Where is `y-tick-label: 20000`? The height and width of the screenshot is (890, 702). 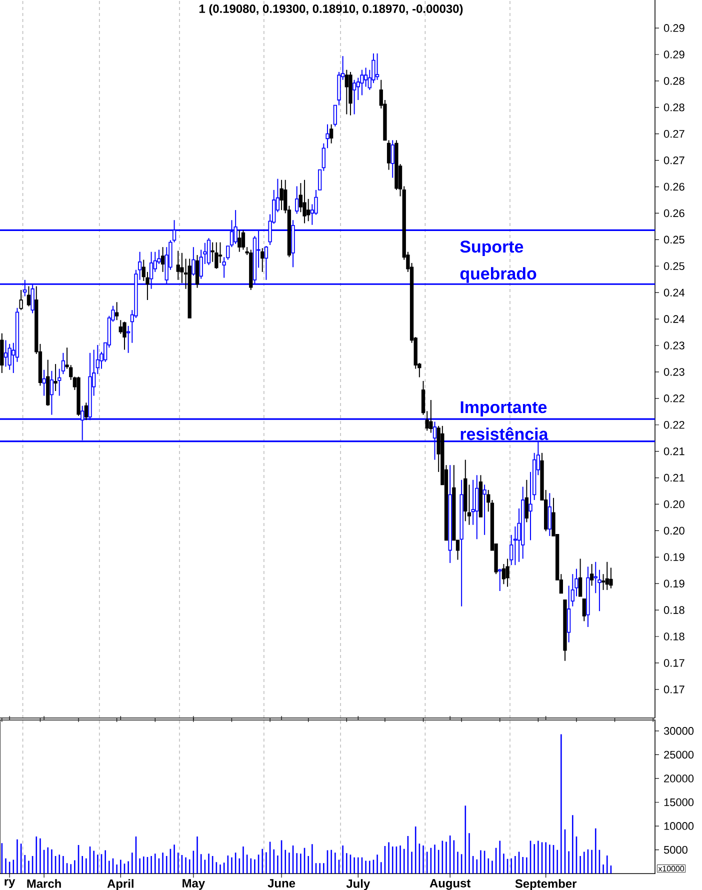 y-tick-label: 20000 is located at coordinates (679, 778).